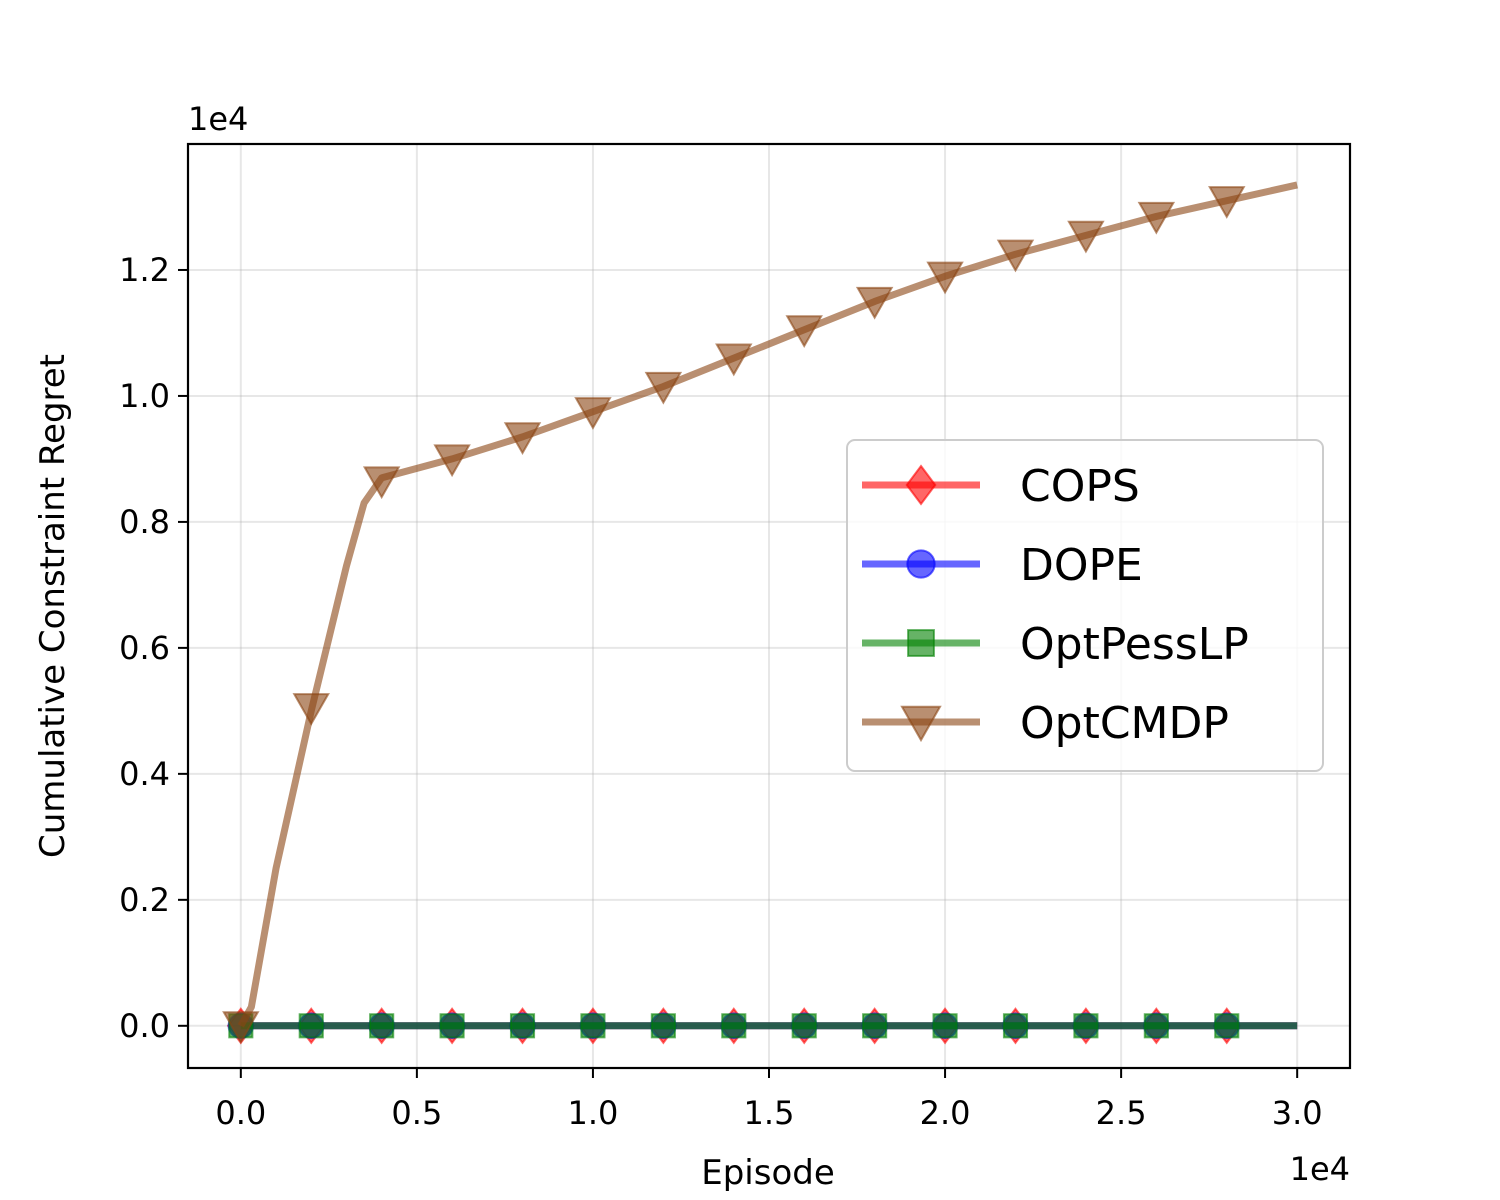 The width and height of the screenshot is (1500, 1200). Describe the element at coordinates (144, 522) in the screenshot. I see `y-tick-label: 0.8` at that location.